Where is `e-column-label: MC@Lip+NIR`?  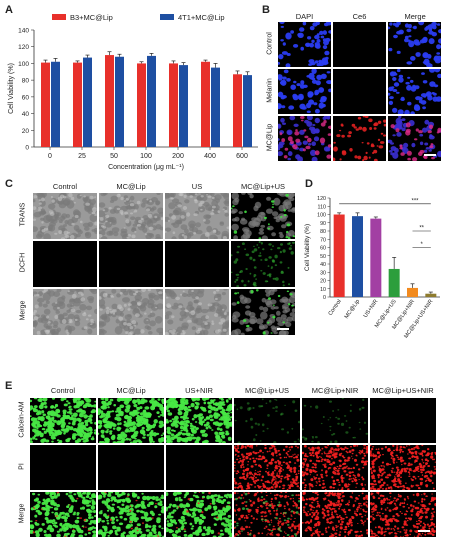
e-column-label: MC@Lip+NIR is located at coordinates (335, 390).